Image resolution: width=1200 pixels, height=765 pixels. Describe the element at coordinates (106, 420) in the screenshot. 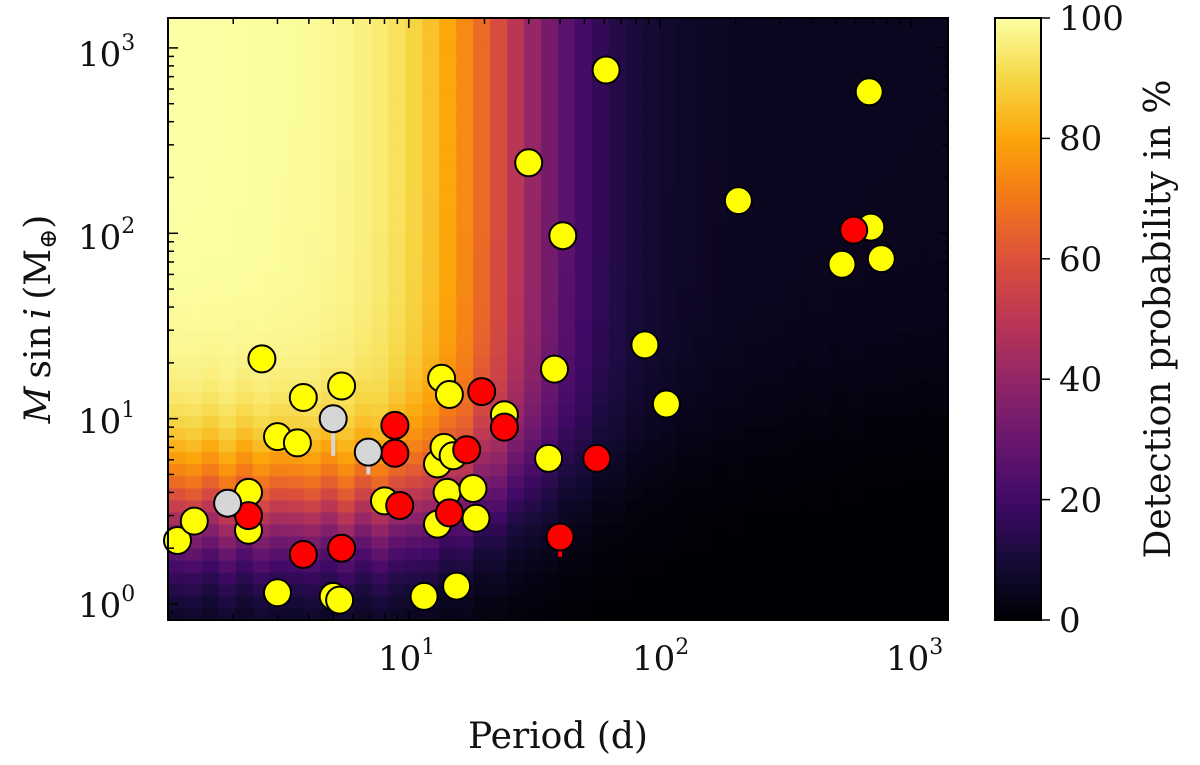

I see `ytick-label-1: 101` at that location.